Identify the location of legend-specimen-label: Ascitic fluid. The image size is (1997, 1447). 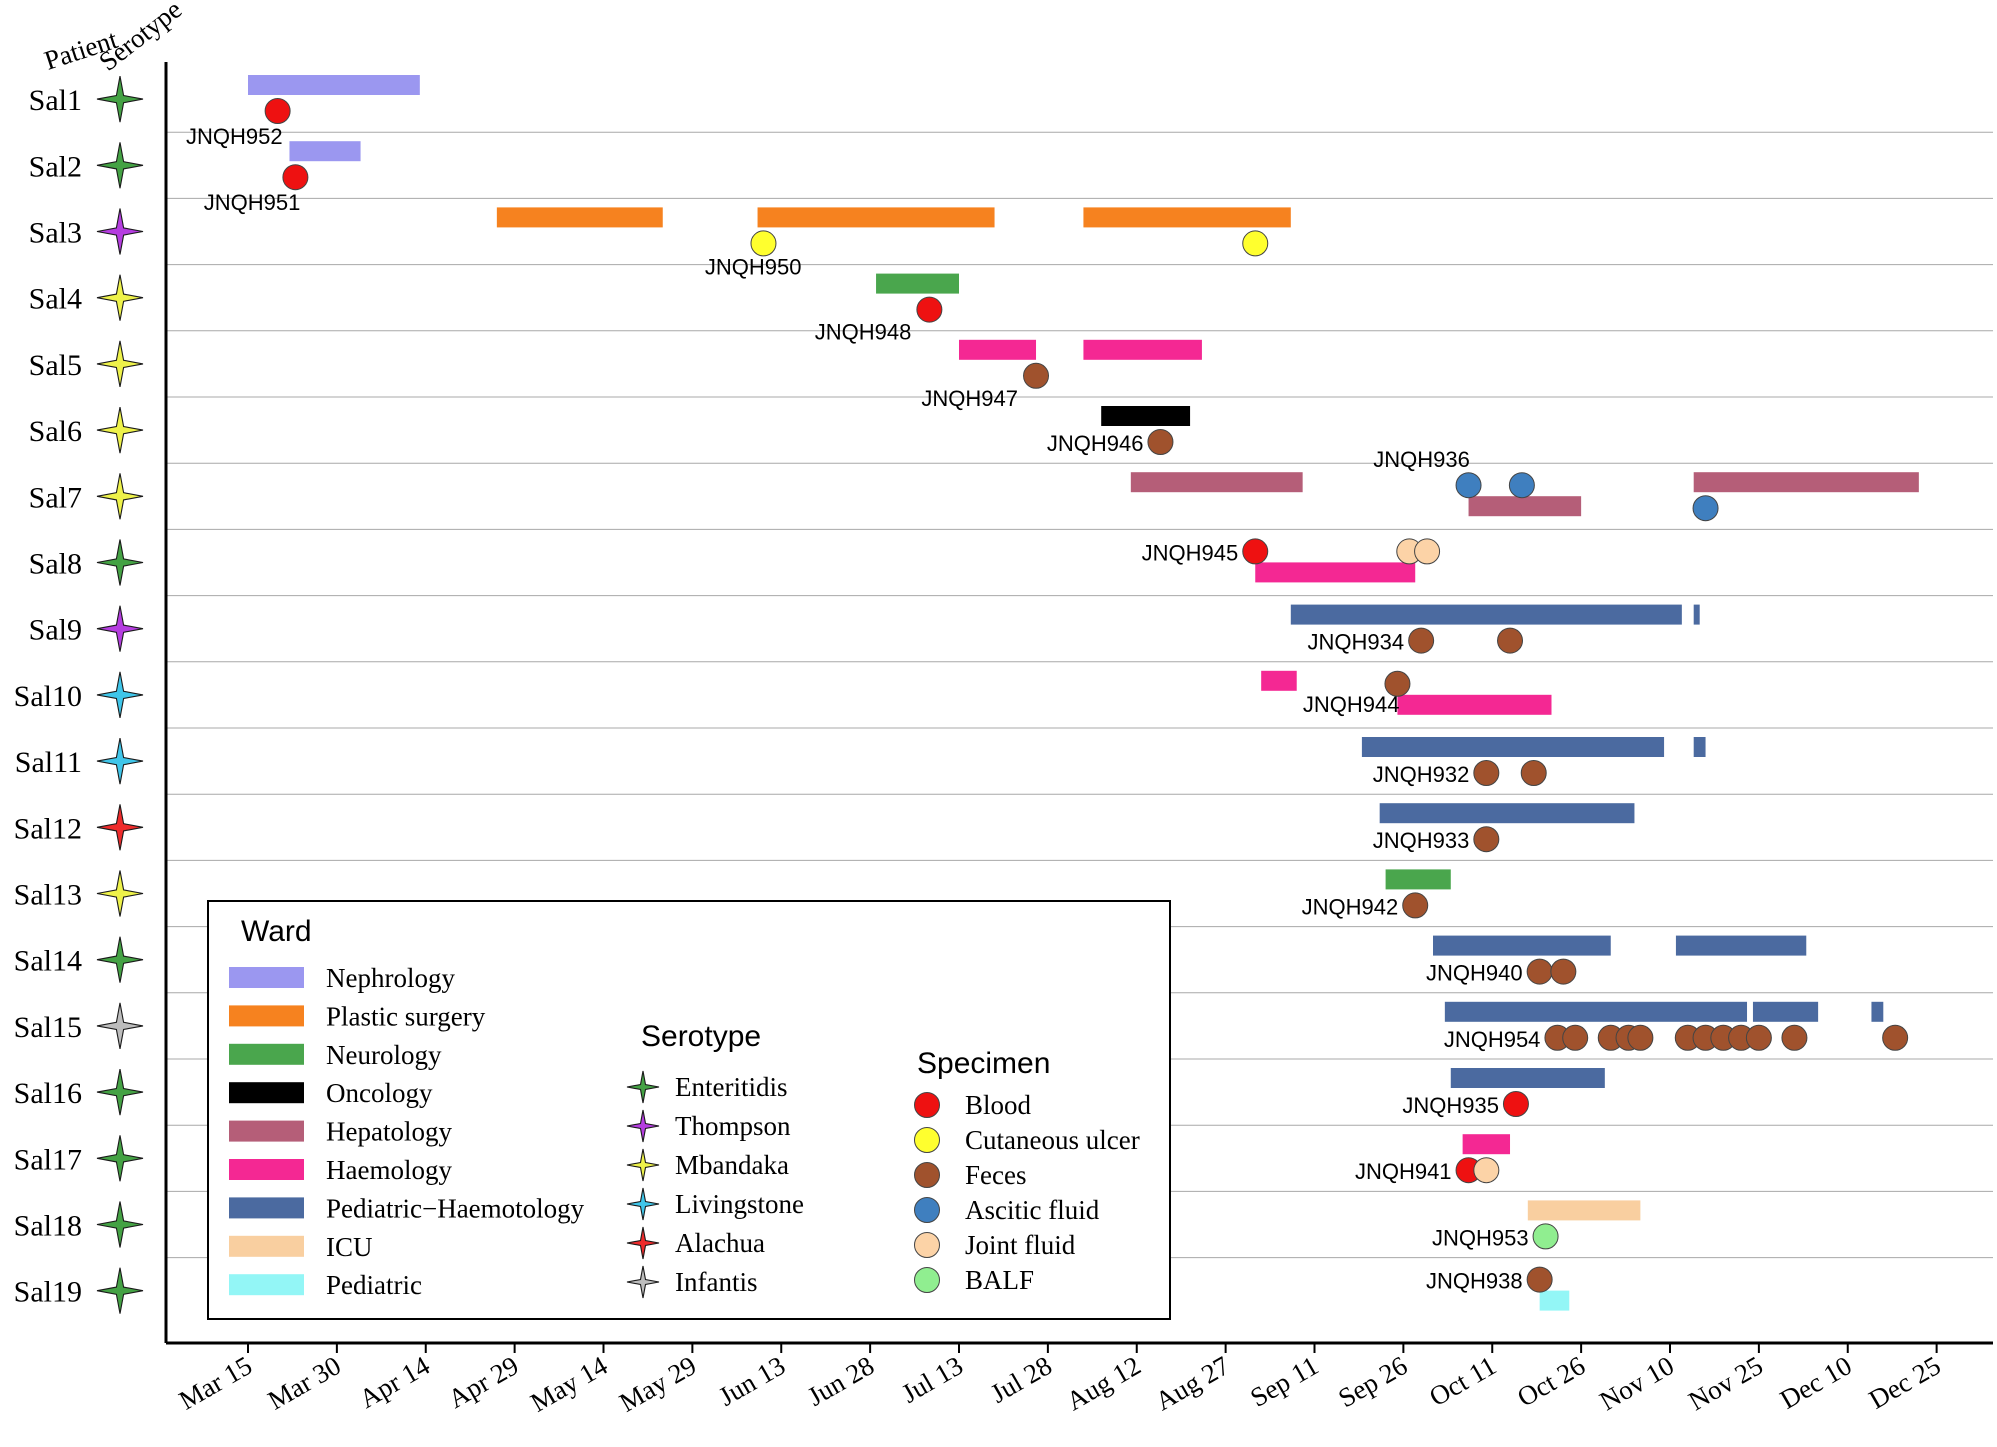
(1032, 1210).